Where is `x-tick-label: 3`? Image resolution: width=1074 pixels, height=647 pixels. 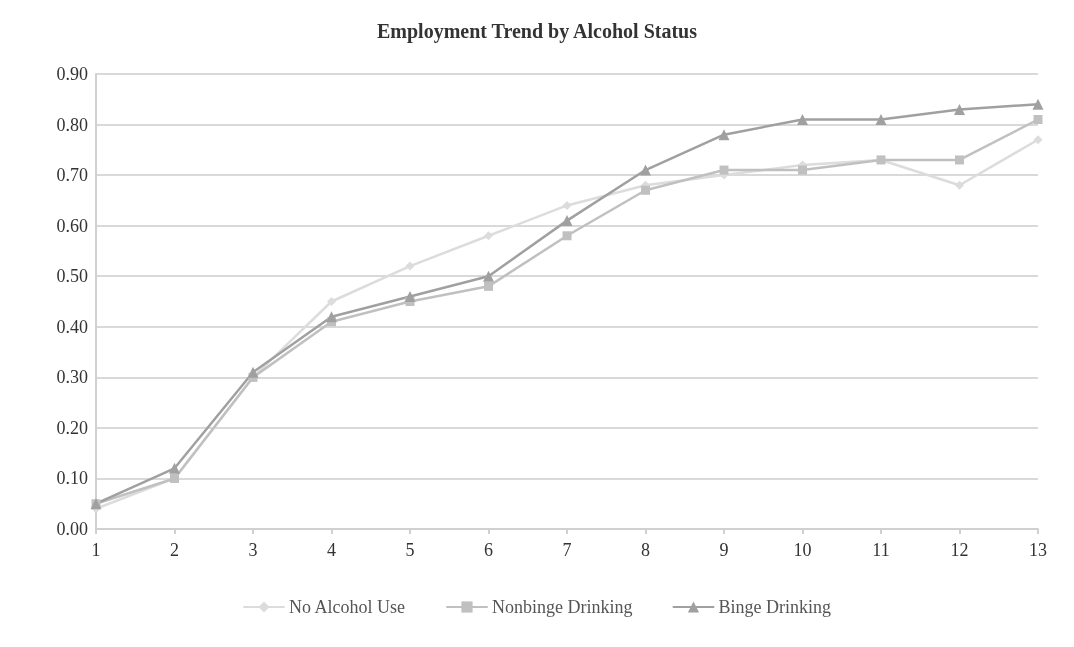
x-tick-label: 3 is located at coordinates (253, 550).